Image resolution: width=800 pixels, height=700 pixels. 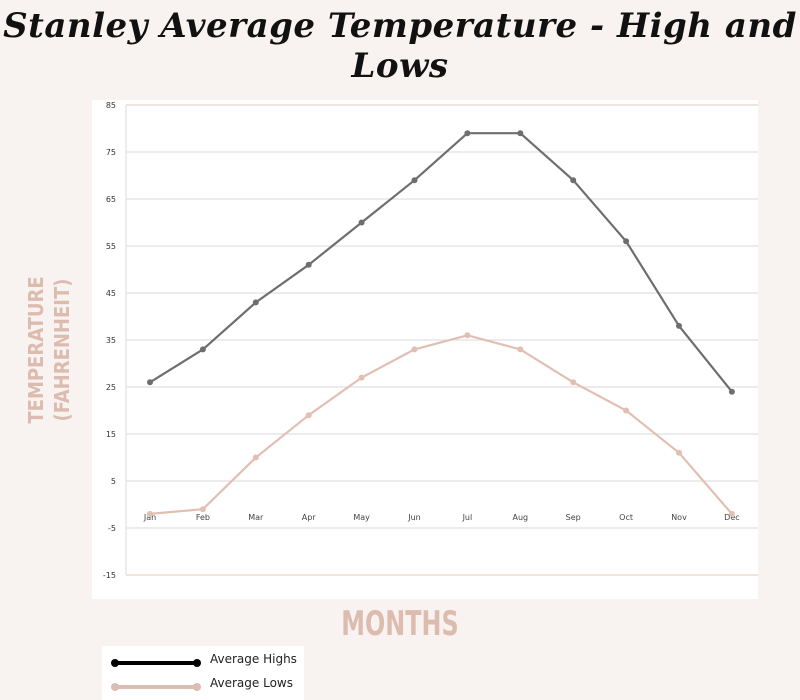 What do you see at coordinates (112, 528) in the screenshot?
I see `y-tick-label: -5` at bounding box center [112, 528].